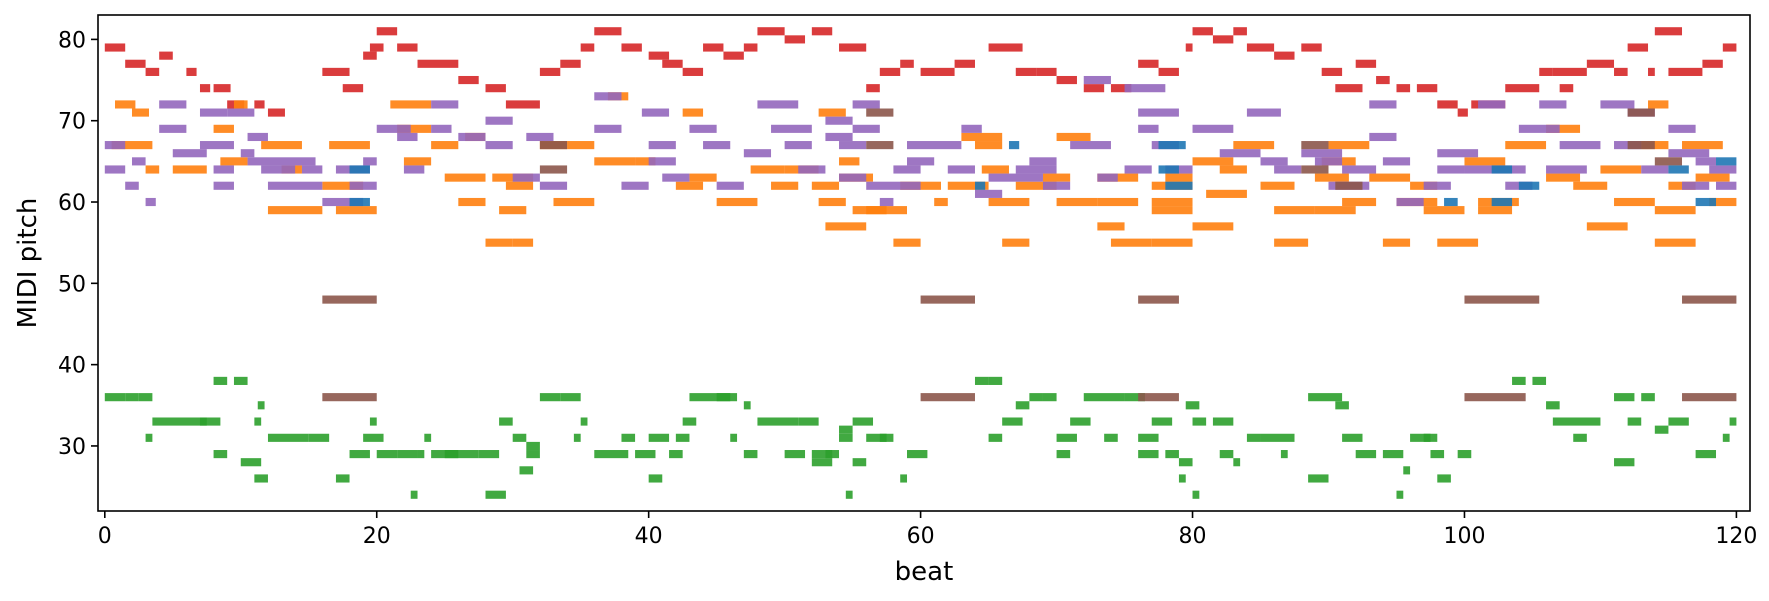 The height and width of the screenshot is (601, 1769). What do you see at coordinates (72, 40) in the screenshot?
I see `y-tick-label: 80` at bounding box center [72, 40].